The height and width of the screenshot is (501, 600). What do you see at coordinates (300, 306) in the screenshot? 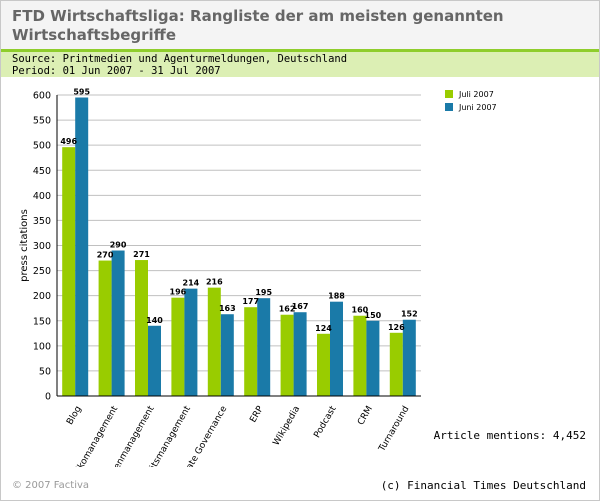
I see `data-label: 167` at bounding box center [300, 306].